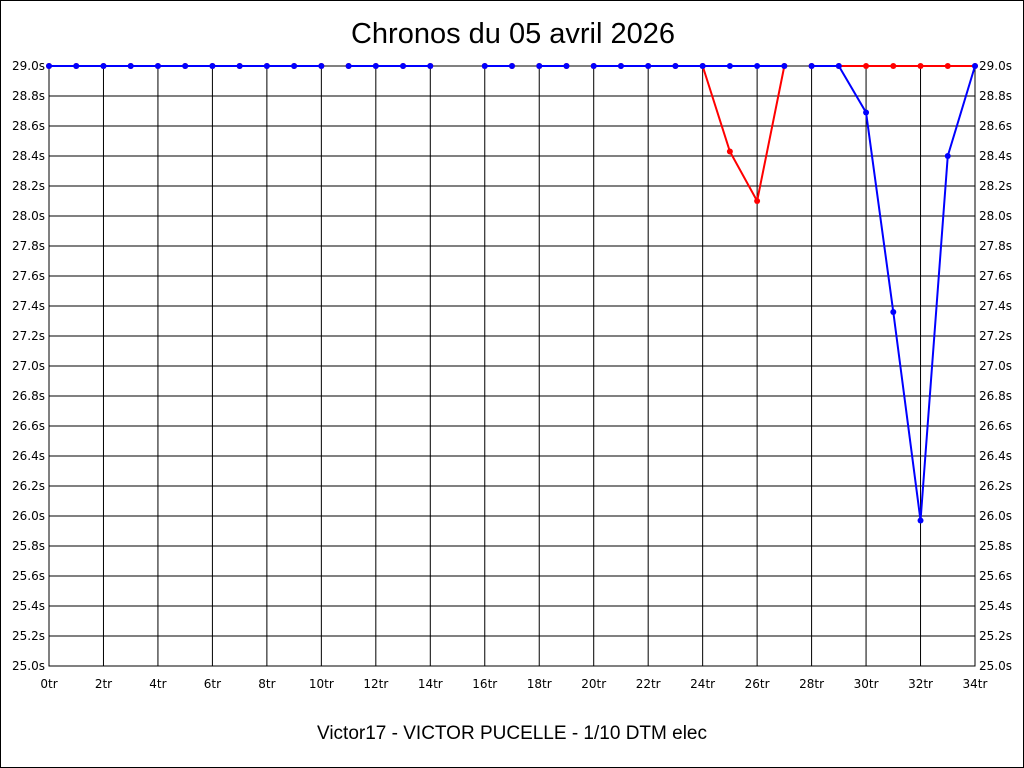 Image resolution: width=1024 pixels, height=768 pixels. What do you see at coordinates (28, 306) in the screenshot?
I see `y-tick-label-left: 27.4s` at bounding box center [28, 306].